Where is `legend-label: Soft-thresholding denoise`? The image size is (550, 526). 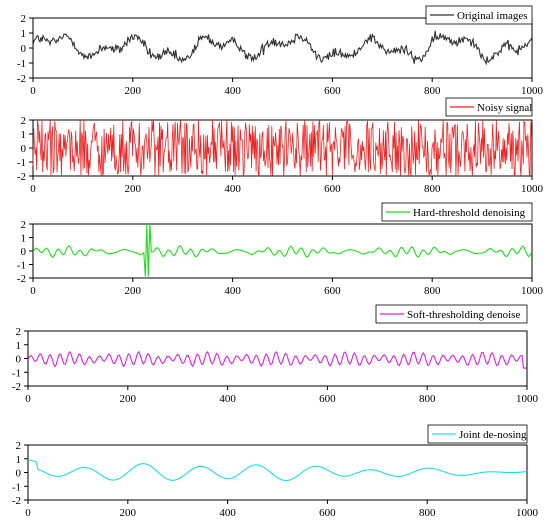 legend-label: Soft-thresholding denoise is located at coordinates (463, 315).